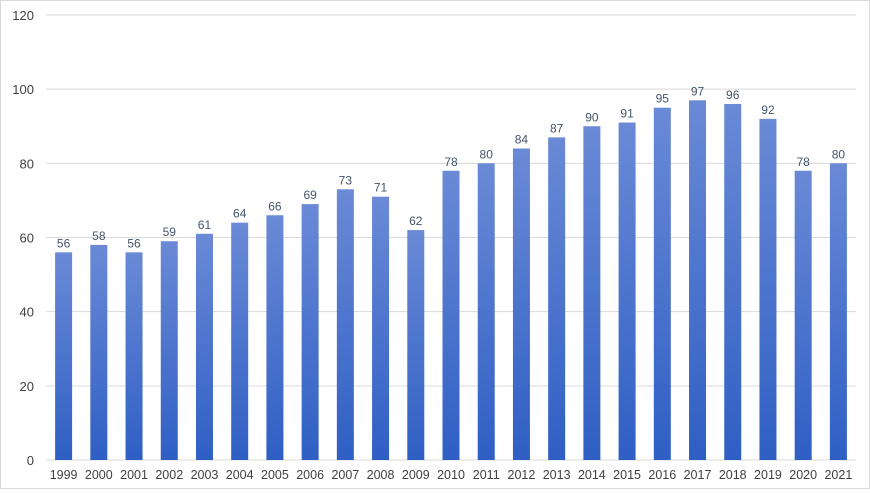 This screenshot has width=870, height=493. Describe the element at coordinates (803, 315) in the screenshot. I see `bar-2020` at that location.